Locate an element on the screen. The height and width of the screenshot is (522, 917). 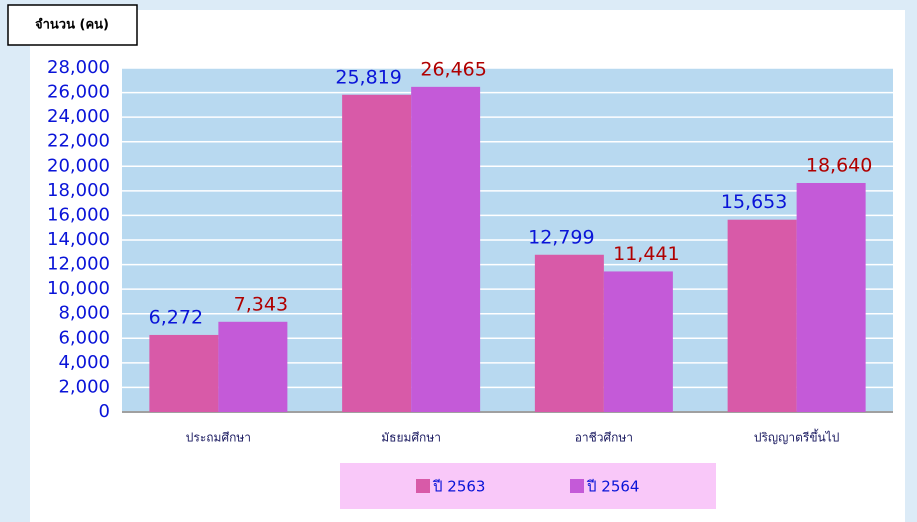
y-tick-label: 0 is located at coordinates (104, 411).